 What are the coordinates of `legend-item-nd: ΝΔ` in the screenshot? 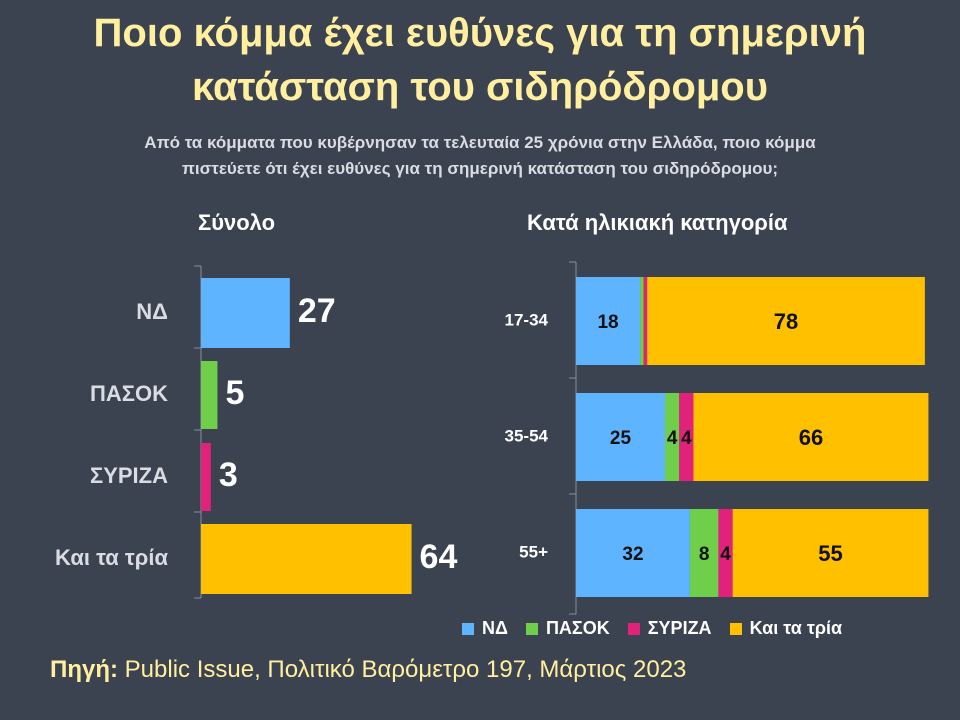 It's located at (485, 628).